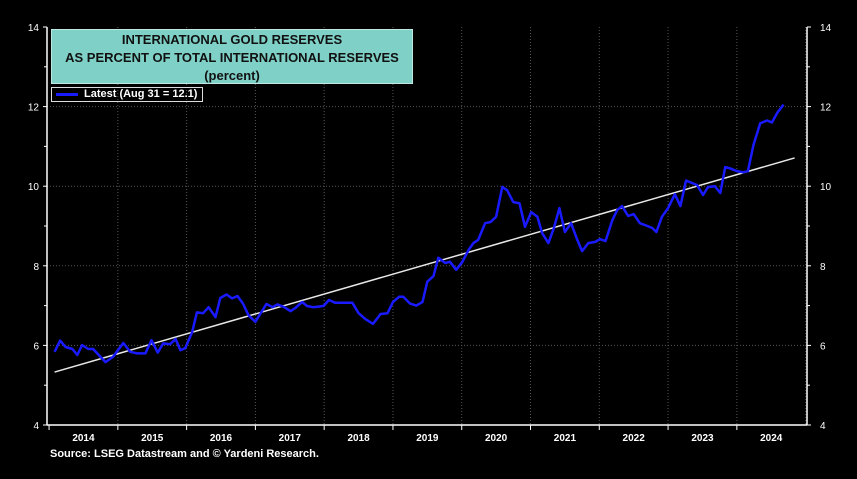  I want to click on y-tick-label-left: 12, so click(34, 108).